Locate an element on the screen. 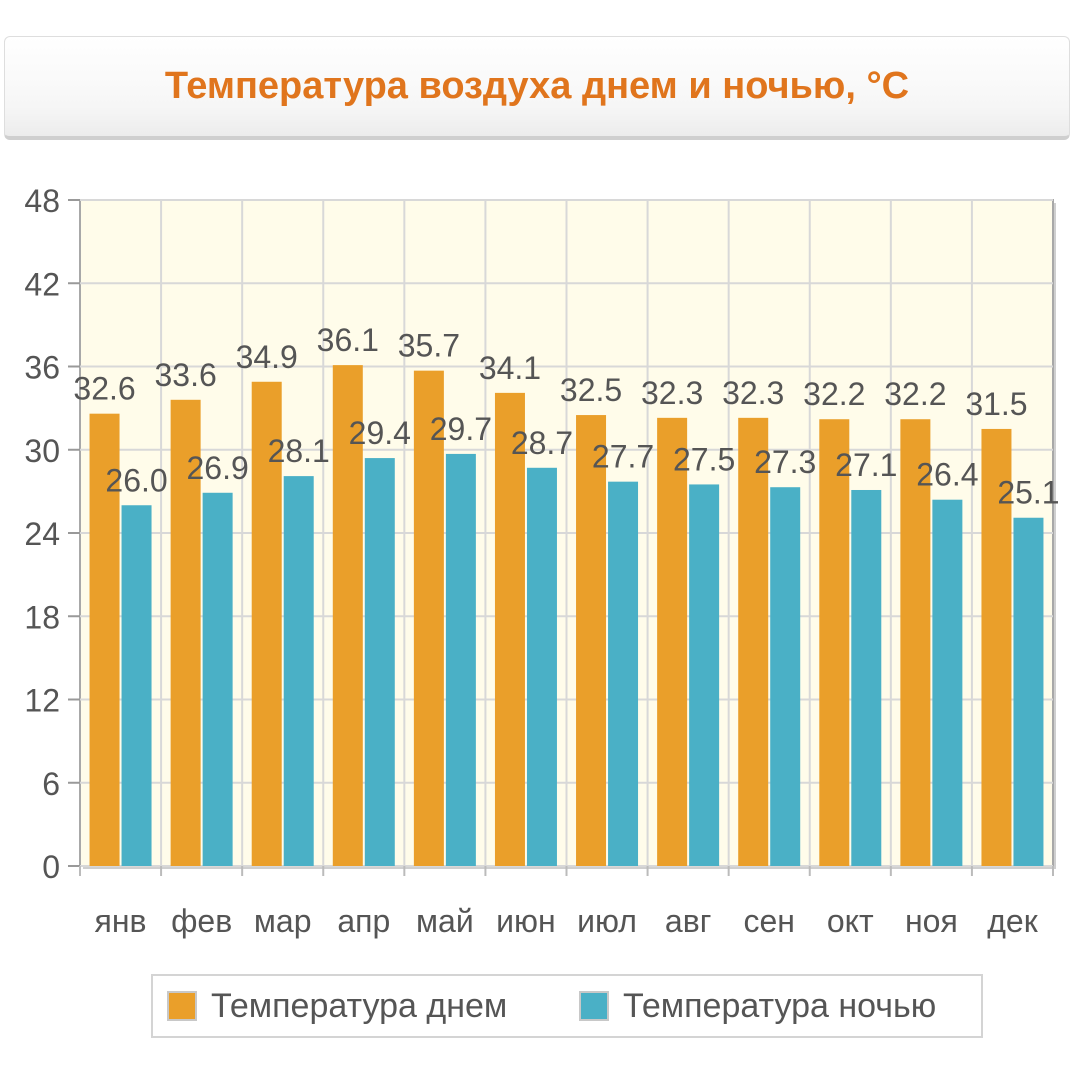  data-label-day: 36.1 is located at coordinates (348, 340).